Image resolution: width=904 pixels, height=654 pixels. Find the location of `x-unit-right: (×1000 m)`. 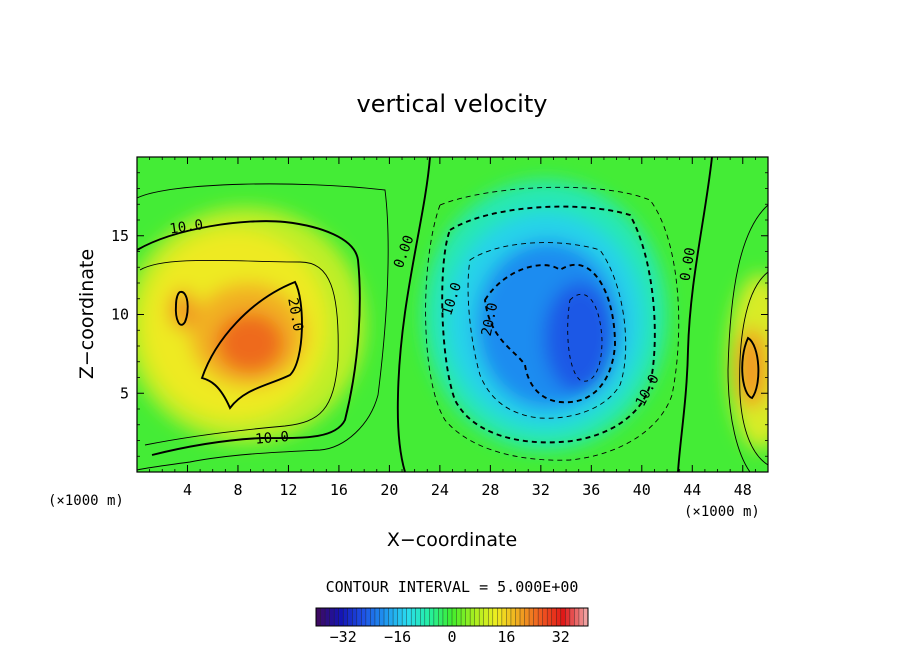

x-unit-right: (×1000 m) is located at coordinates (722, 512).